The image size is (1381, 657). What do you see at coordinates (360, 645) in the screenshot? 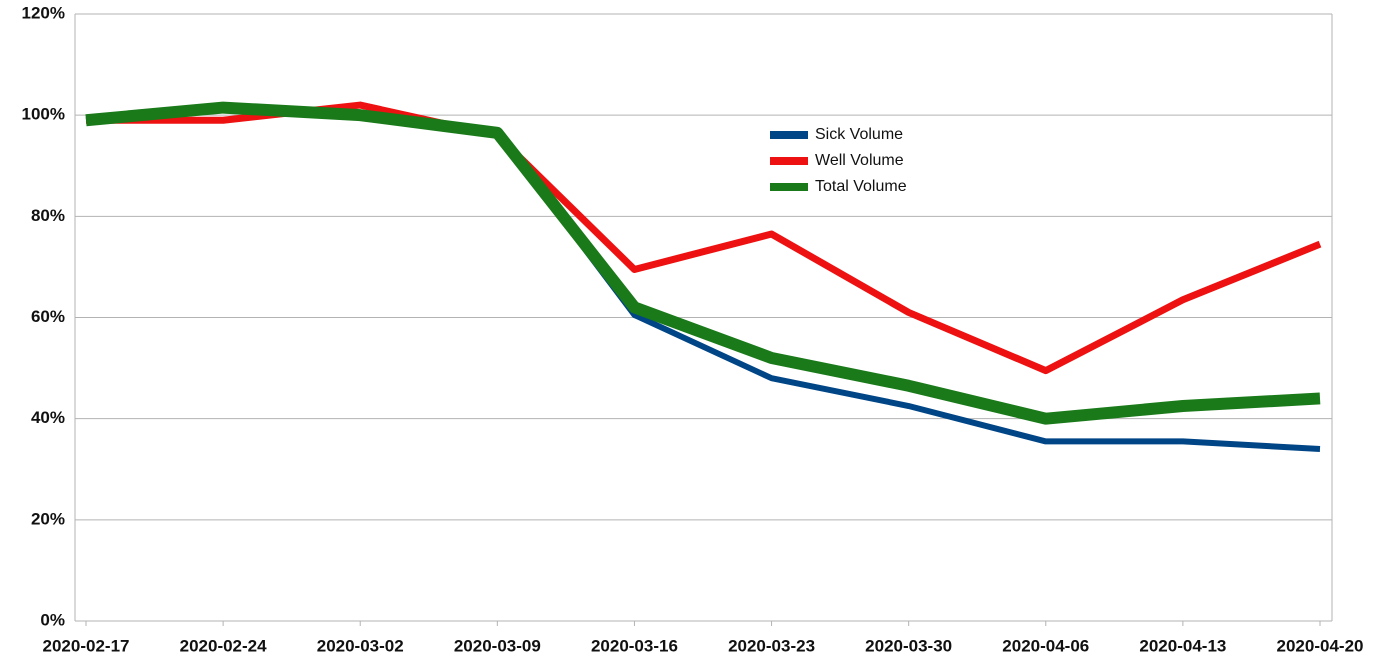
I see `x-tick-label: 2020-03-02` at bounding box center [360, 645].